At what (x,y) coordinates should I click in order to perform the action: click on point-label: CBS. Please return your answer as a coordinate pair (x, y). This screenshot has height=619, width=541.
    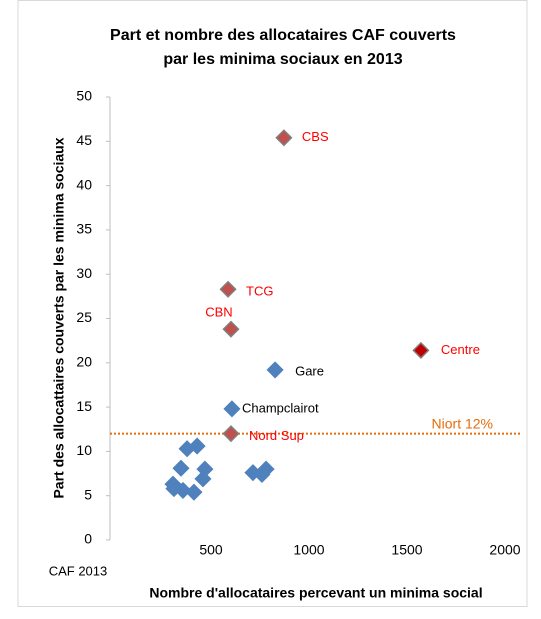
    Looking at the image, I should click on (315, 136).